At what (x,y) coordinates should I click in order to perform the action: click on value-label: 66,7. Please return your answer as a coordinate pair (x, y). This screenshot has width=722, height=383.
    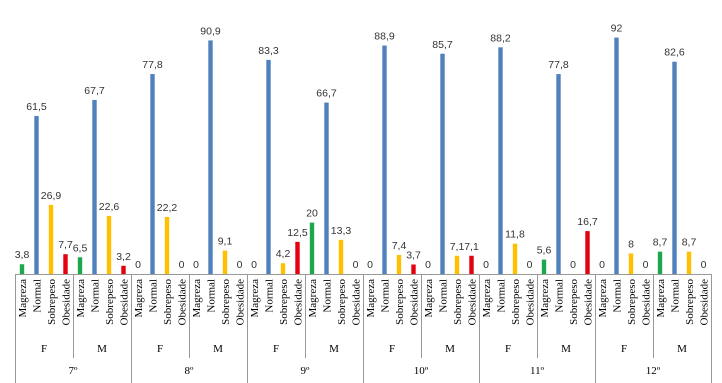
    Looking at the image, I should click on (326, 94).